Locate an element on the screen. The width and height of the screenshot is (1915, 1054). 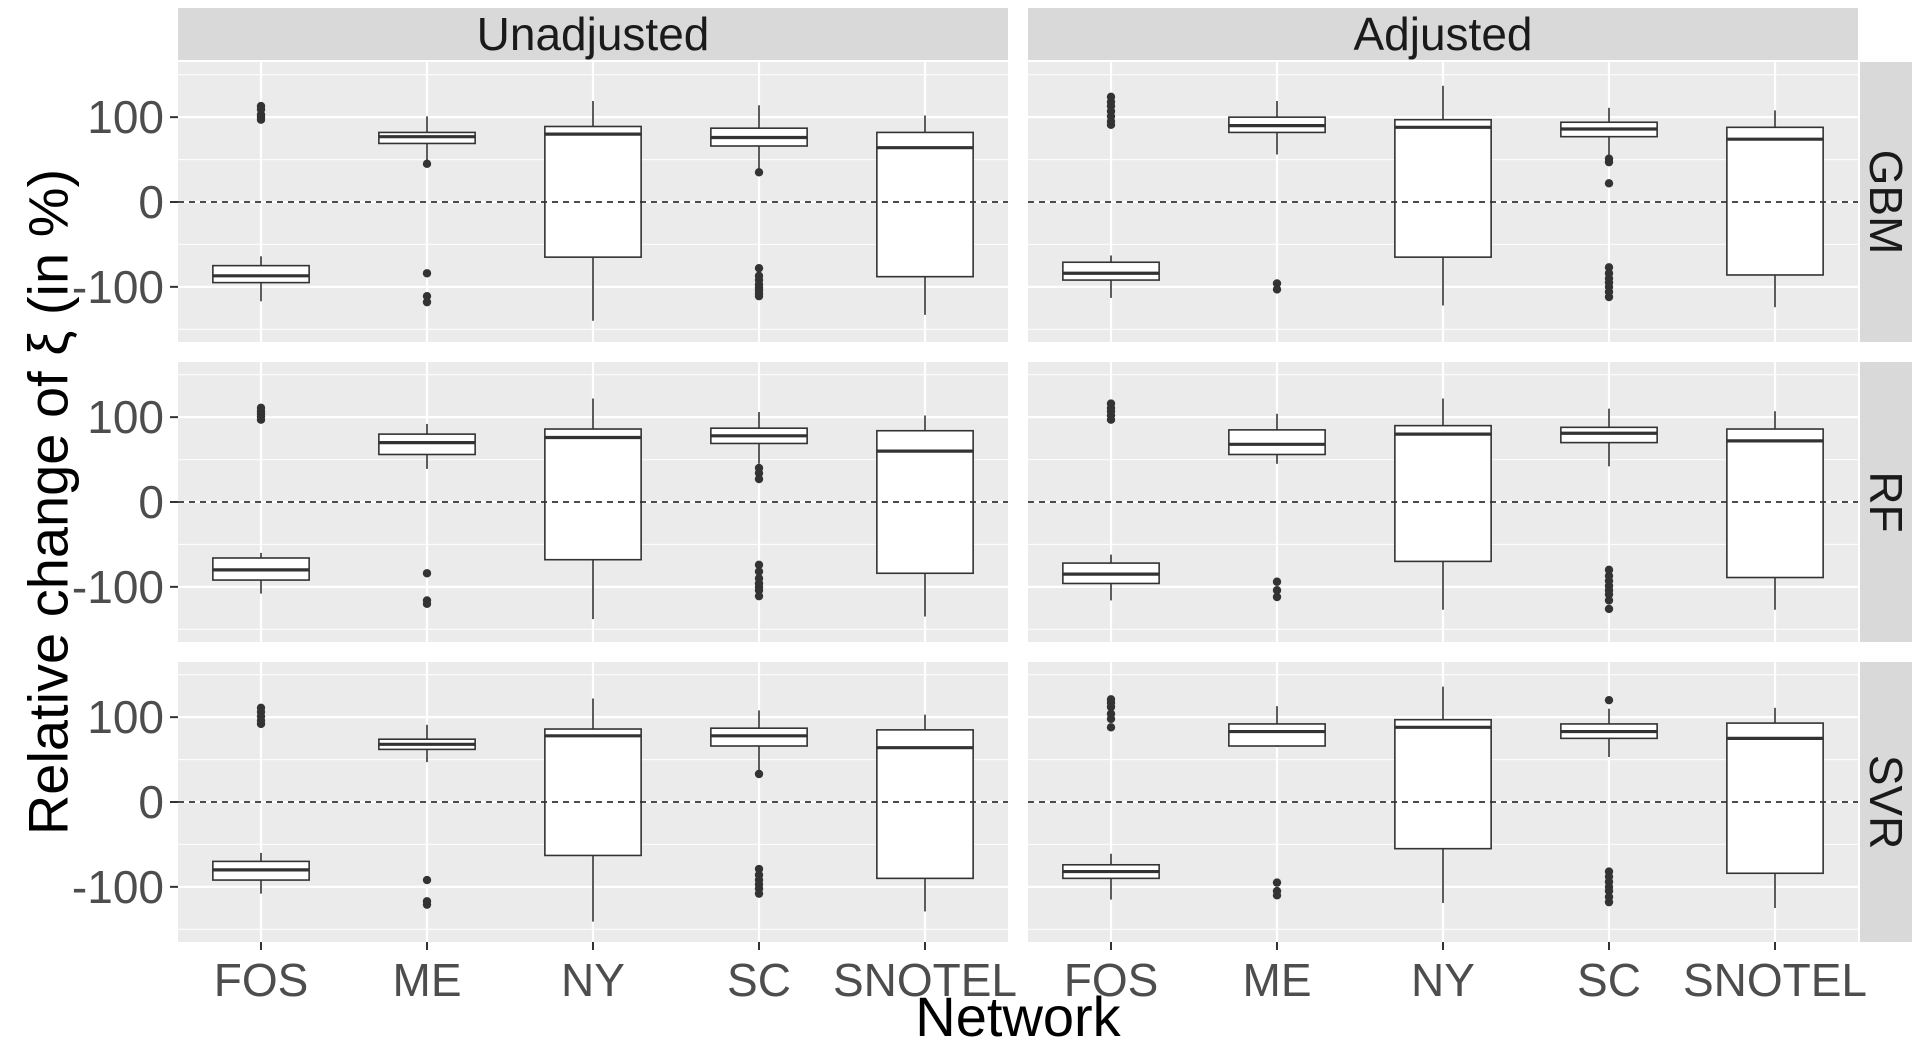
panel-svr-unadjusted-box-me is located at coordinates (427, 816).